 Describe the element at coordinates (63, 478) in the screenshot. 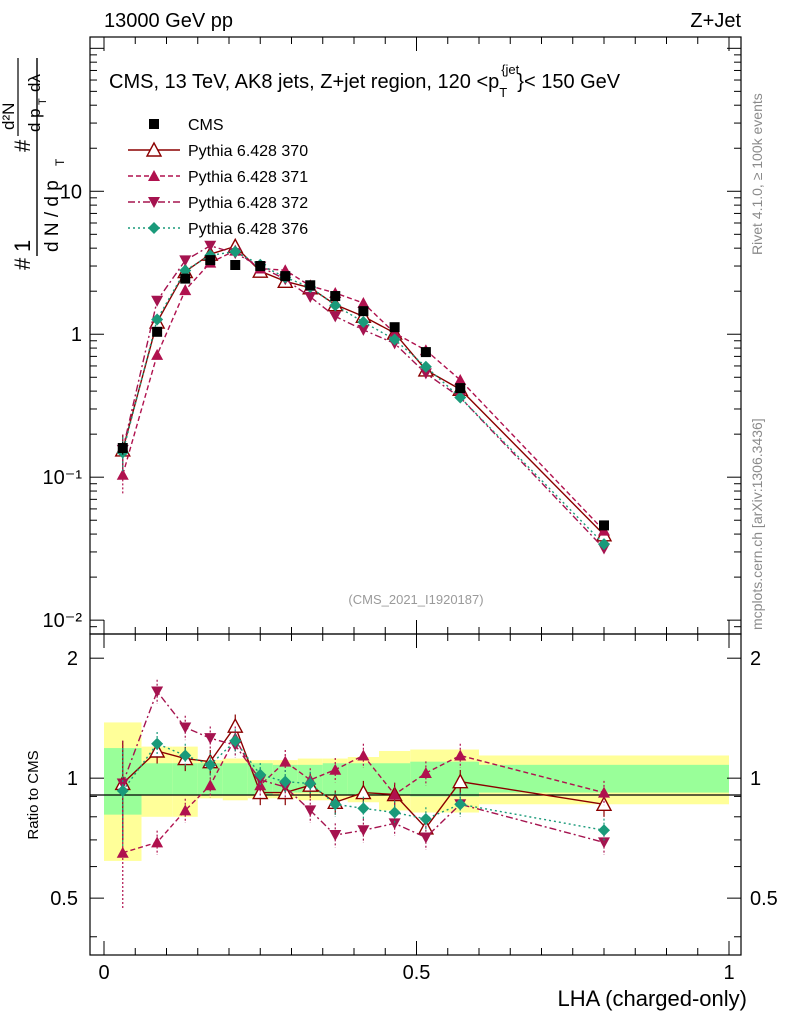

I see `y-tick-label: 10⁻¹` at that location.